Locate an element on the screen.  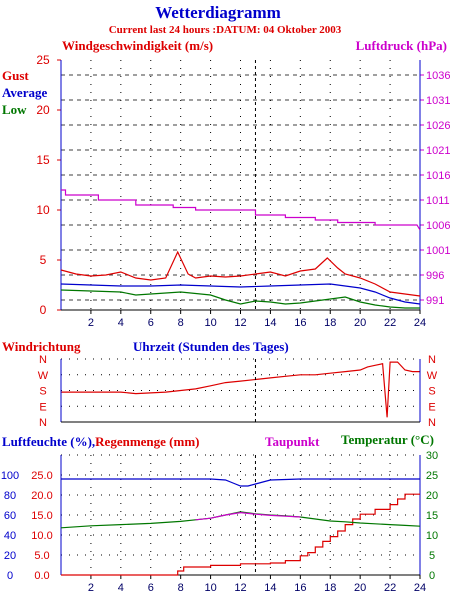
climate-xtick-label: 22 is located at coordinates (390, 588).